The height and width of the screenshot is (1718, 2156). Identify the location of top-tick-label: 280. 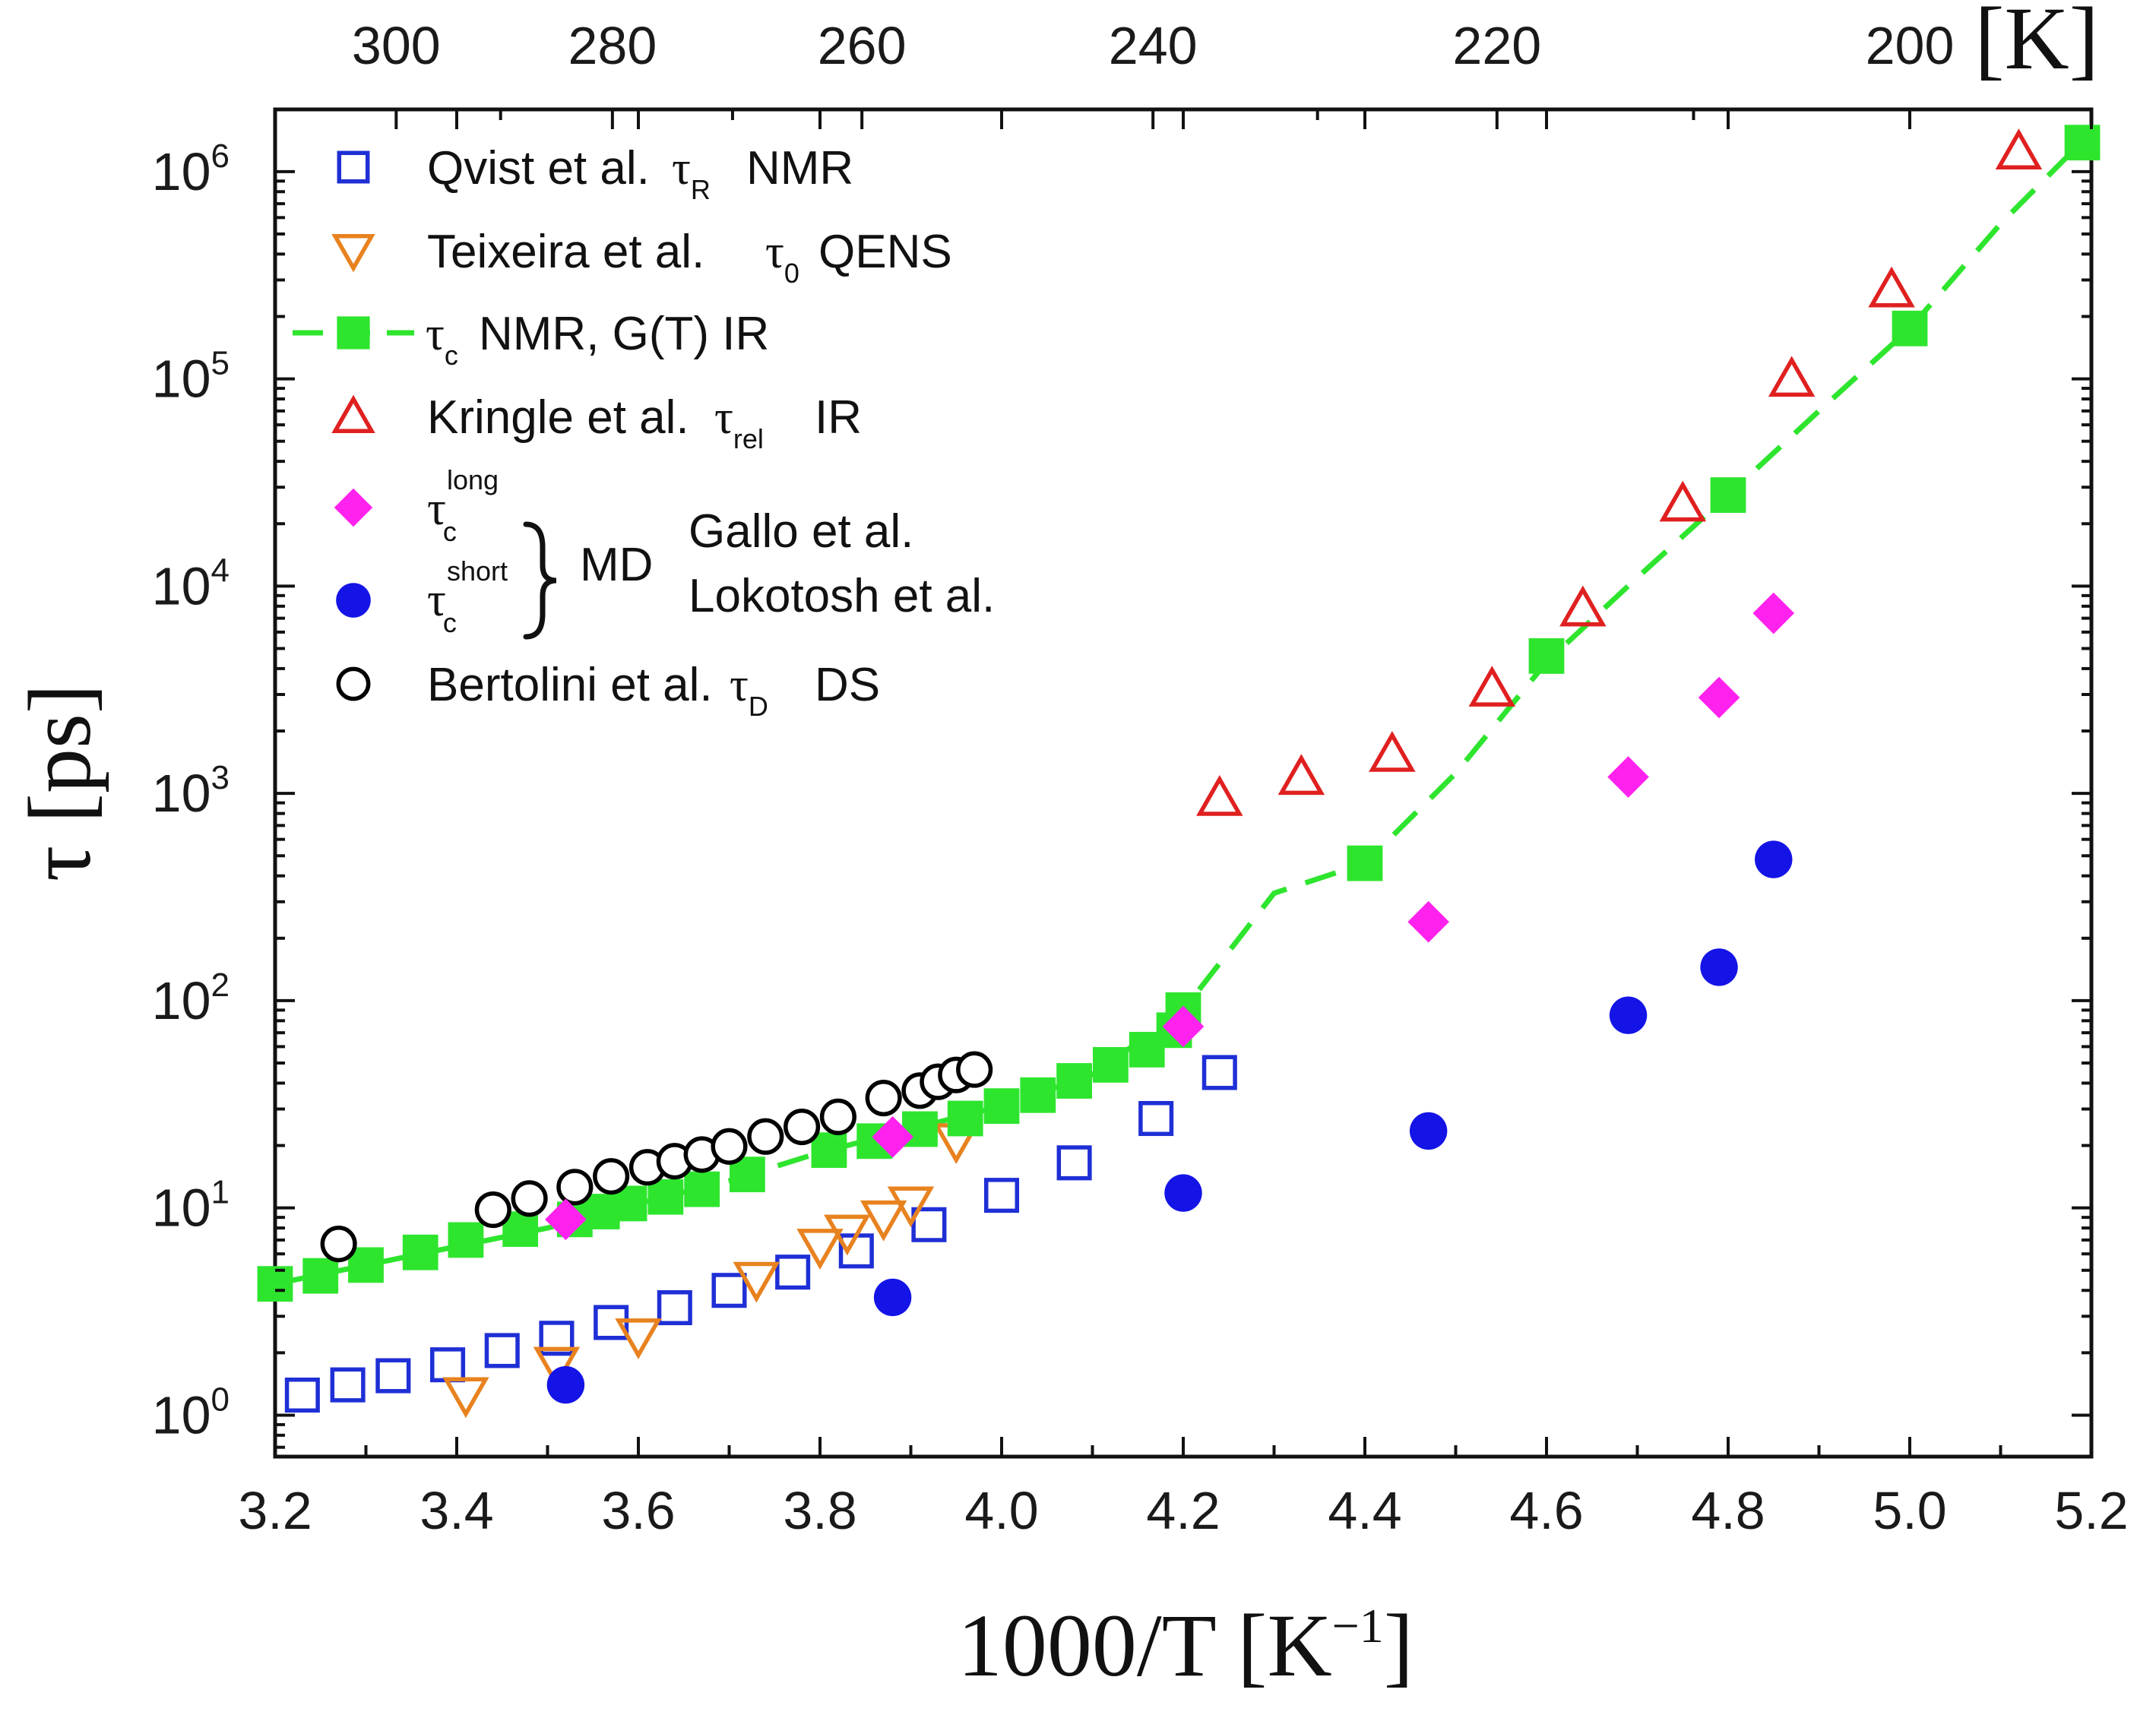
(612, 45).